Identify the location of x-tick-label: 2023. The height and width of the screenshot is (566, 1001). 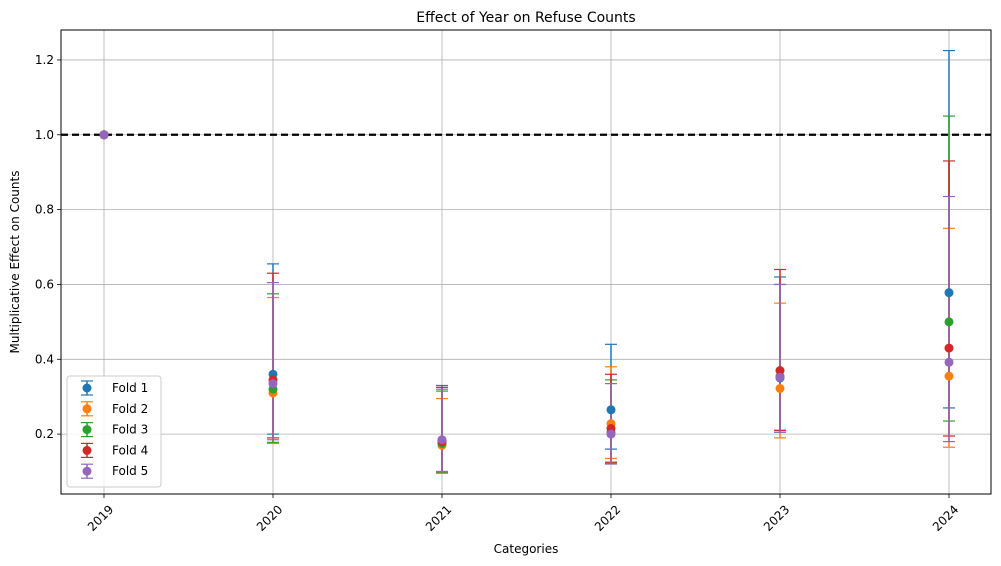
(776, 517).